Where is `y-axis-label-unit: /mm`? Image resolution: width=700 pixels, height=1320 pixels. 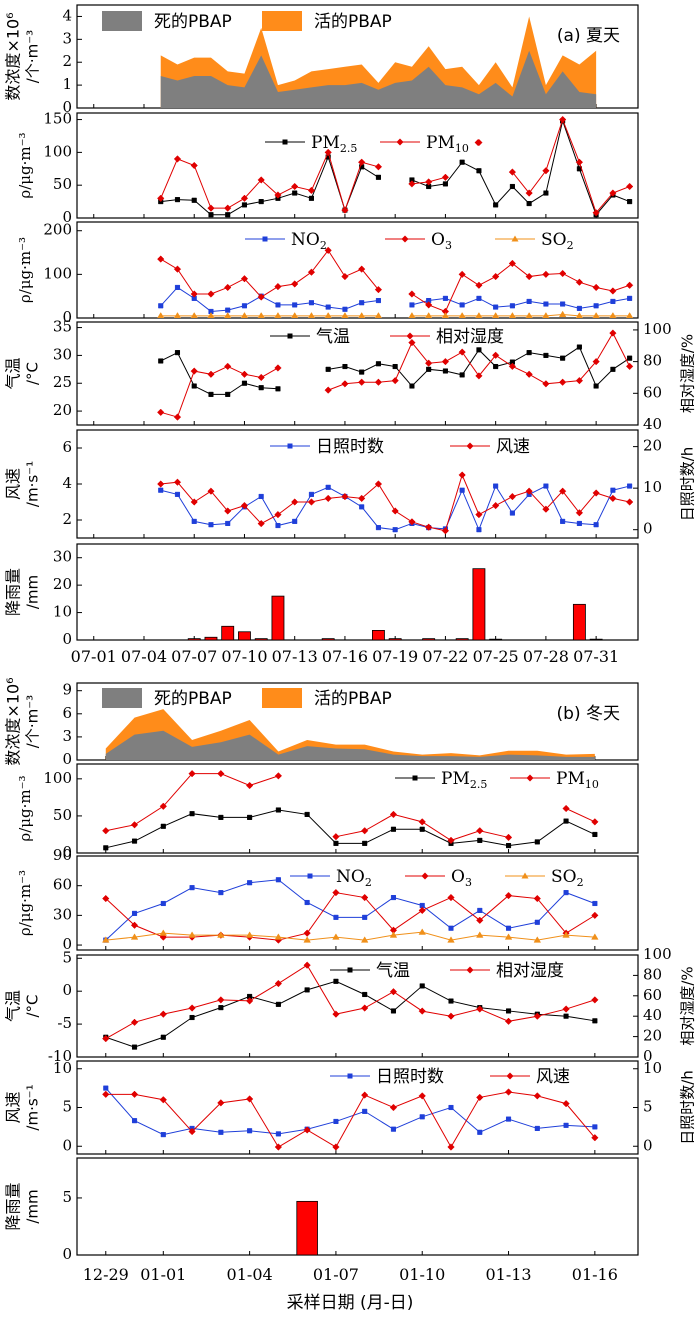
y-axis-label-unit: /mm is located at coordinates (33, 592).